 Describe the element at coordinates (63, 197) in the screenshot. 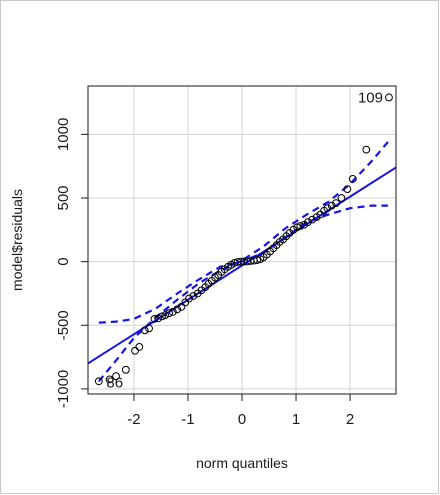

I see `y-tick-label: 500` at that location.